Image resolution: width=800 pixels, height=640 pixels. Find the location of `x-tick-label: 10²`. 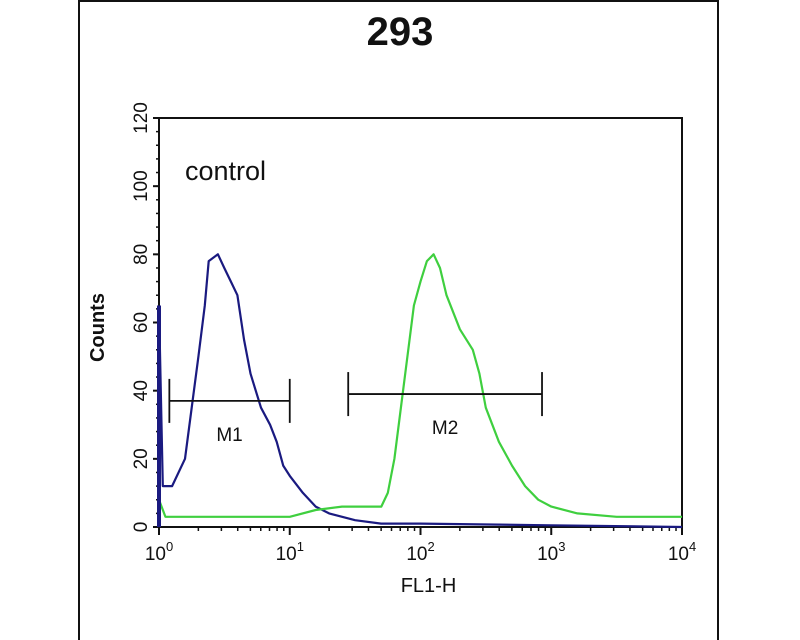

x-tick-label: 10² is located at coordinates (420, 552).